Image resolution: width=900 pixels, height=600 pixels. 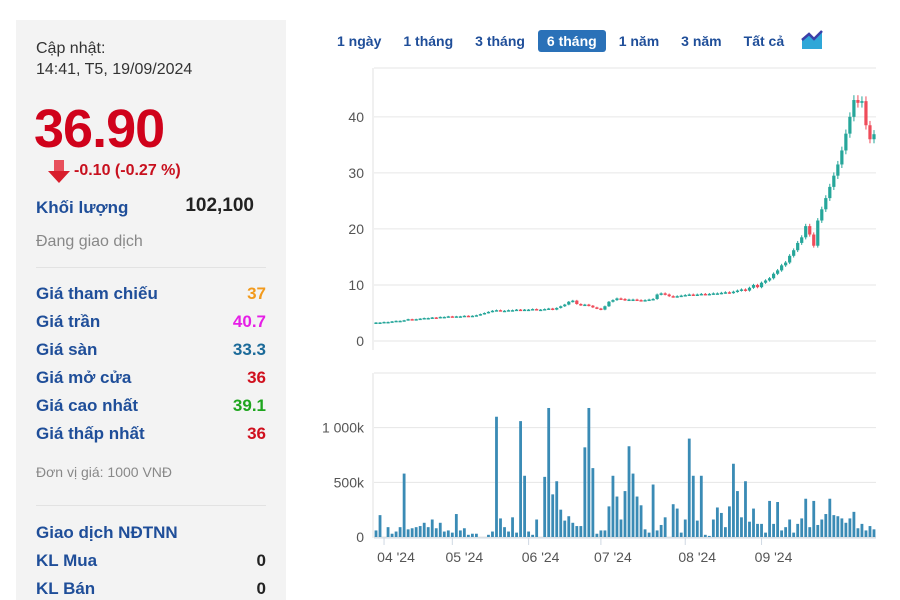 What do you see at coordinates (697, 557) in the screenshot?
I see `x-tick-label: 08 '24` at bounding box center [697, 557].